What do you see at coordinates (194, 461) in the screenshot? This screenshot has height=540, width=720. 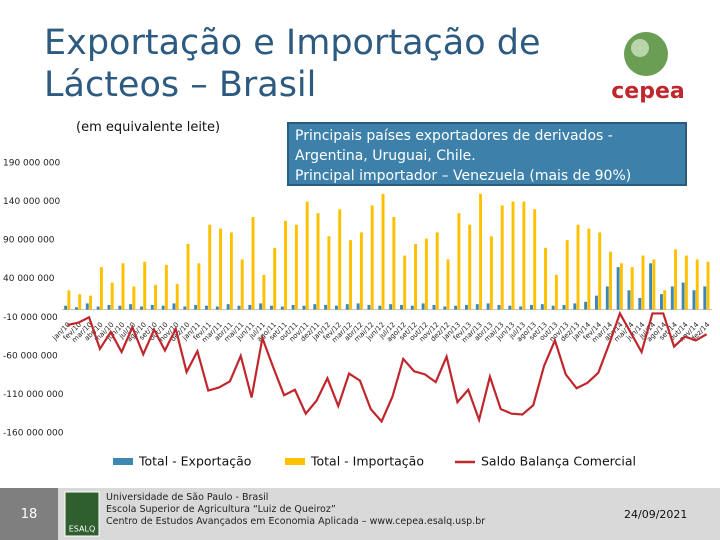 I see `legend-label: Total - Exportação` at bounding box center [194, 461].